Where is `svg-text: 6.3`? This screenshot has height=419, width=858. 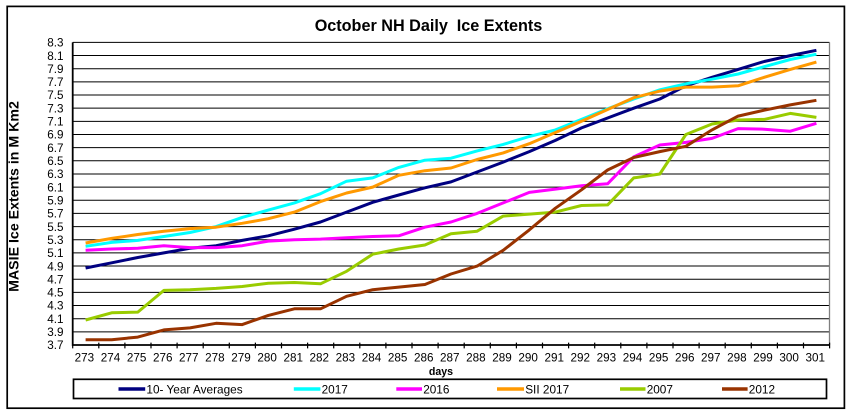 svg-text: 6.3 is located at coordinates (55, 174).